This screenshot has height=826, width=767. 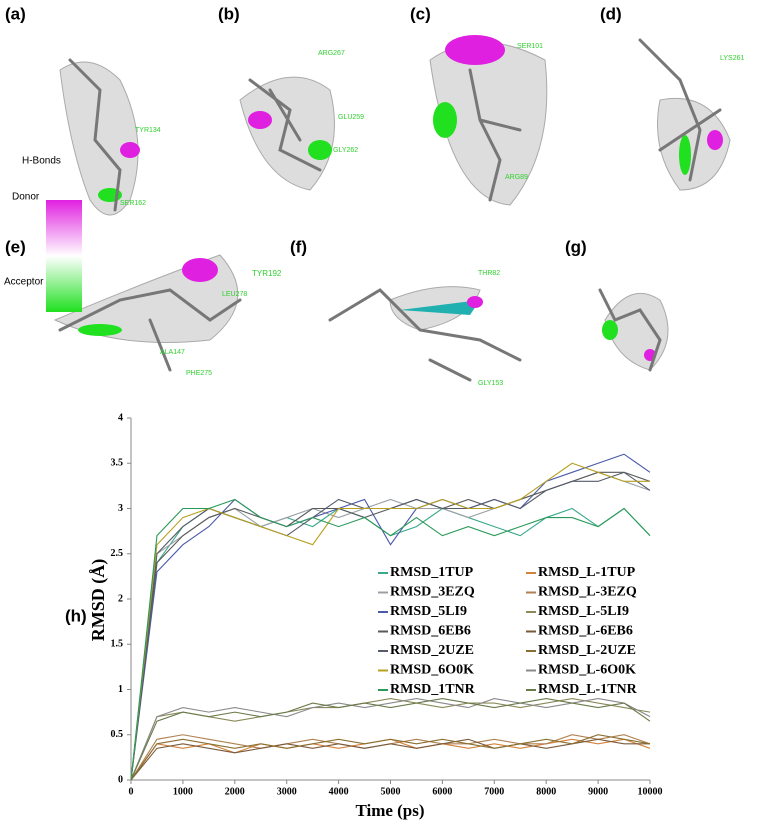 What do you see at coordinates (490, 383) in the screenshot?
I see `residue-label: GLY153` at bounding box center [490, 383].